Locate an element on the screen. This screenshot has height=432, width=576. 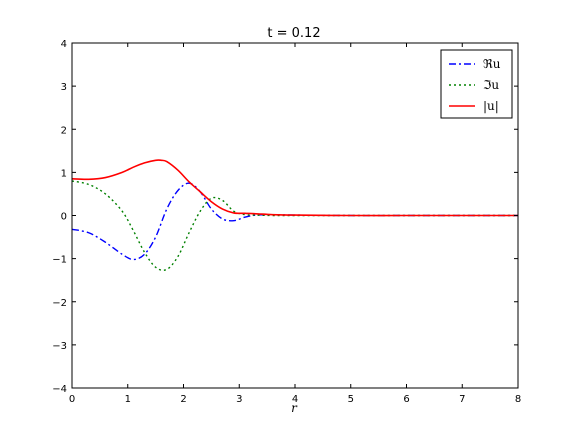
legend-label-1: ℑu is located at coordinates (491, 85).